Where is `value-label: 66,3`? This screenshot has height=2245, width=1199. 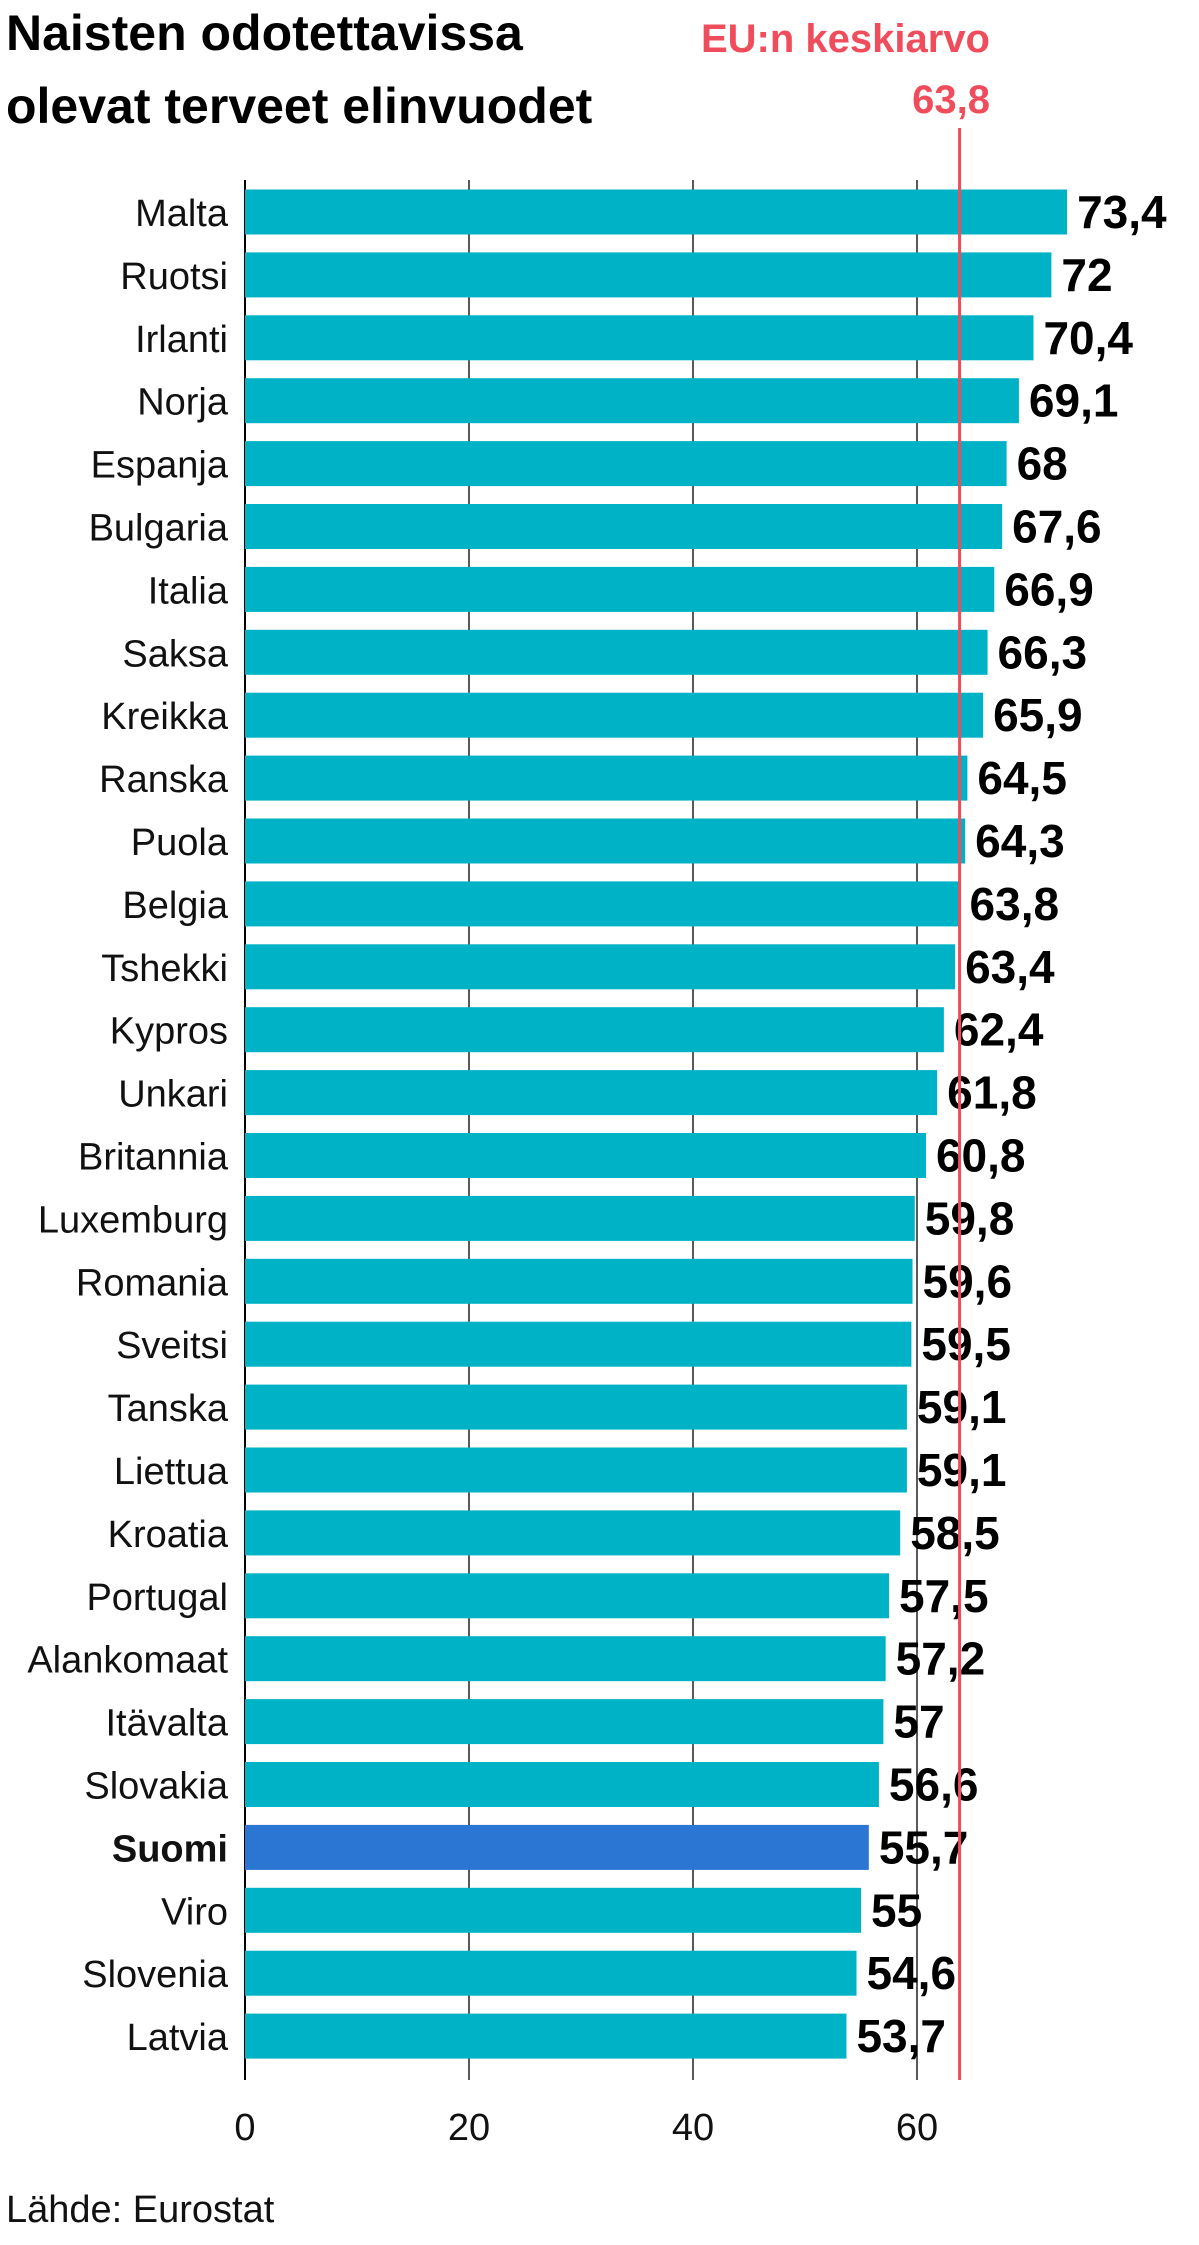
value-label: 66,3 is located at coordinates (1043, 652).